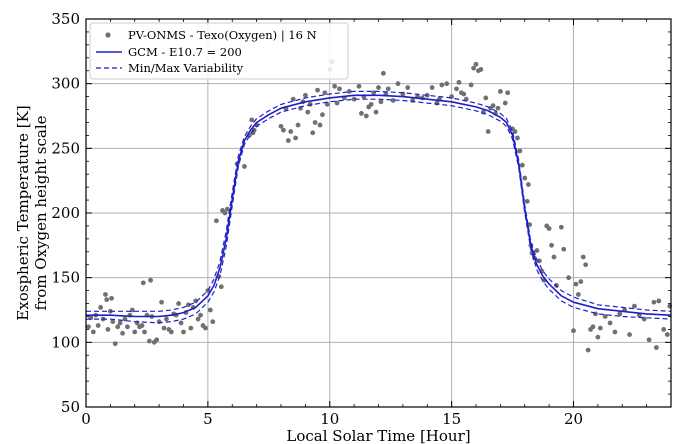 This screenshot has height=444, width=680. Describe the element at coordinates (378, 435) in the screenshot. I see `x-axis-label: Local Solar Time [Hour]` at that location.